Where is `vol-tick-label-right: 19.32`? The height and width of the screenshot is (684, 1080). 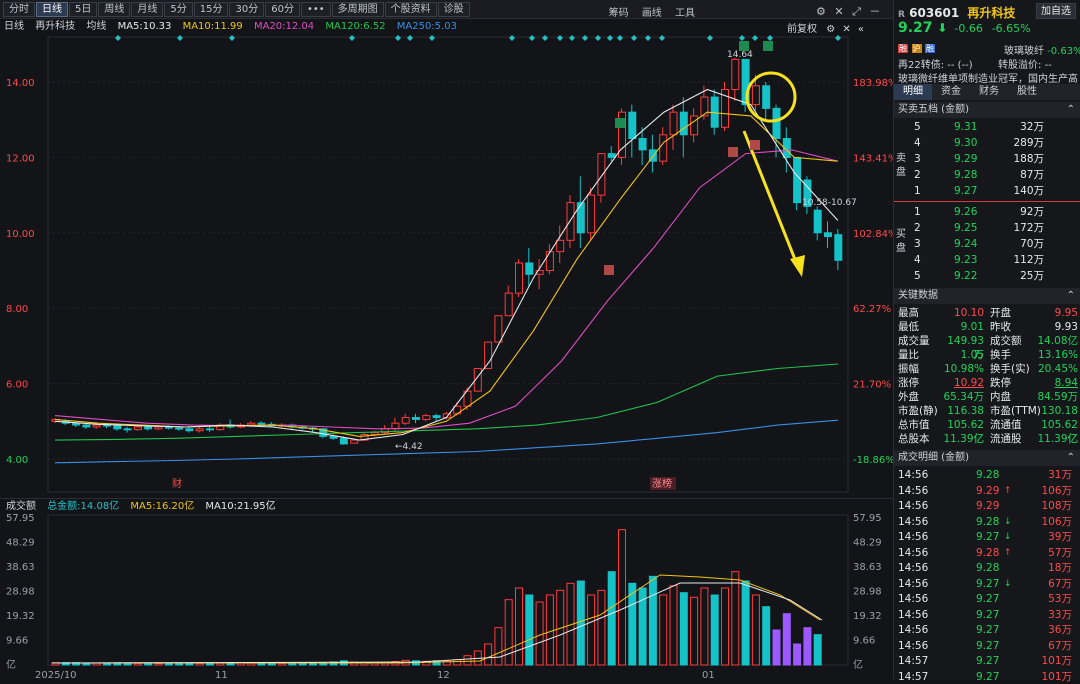 vol-tick-label-right: 19.32 is located at coordinates (867, 616).